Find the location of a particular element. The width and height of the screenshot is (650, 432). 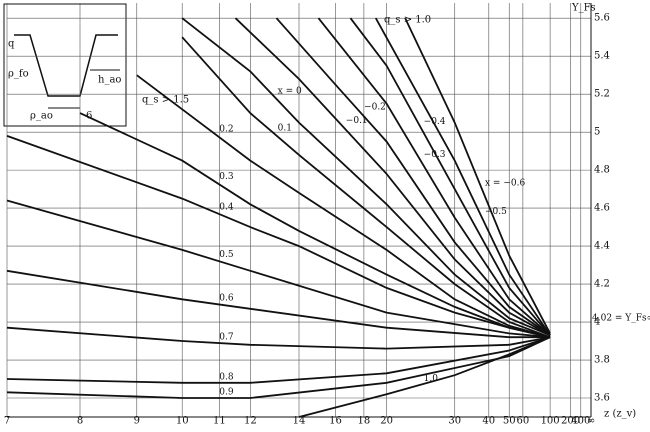

y-tick-label: 3.8 is located at coordinates (602, 360).